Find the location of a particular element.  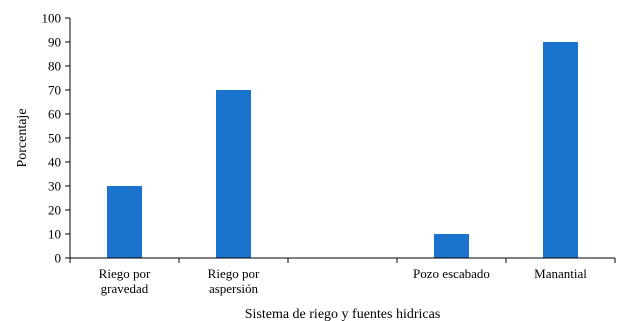

x-category-label: Pozo escabado is located at coordinates (451, 273).